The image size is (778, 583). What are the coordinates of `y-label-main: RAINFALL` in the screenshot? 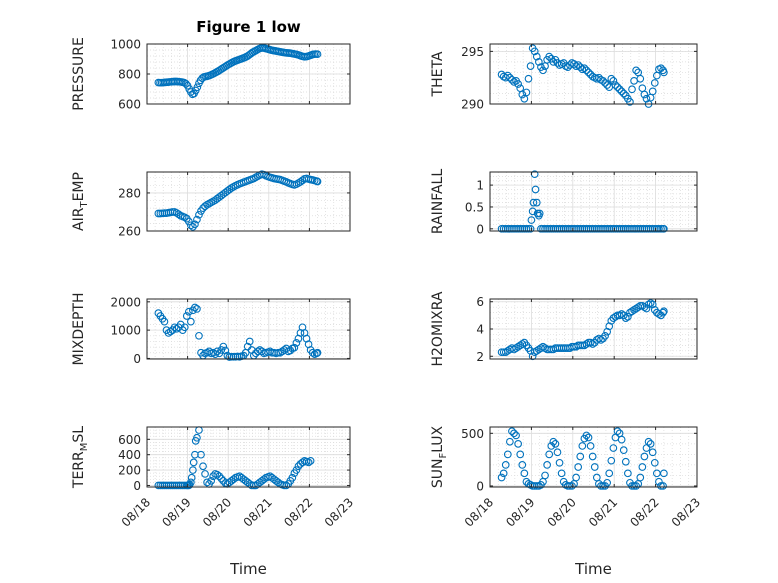 It's located at (438, 201).